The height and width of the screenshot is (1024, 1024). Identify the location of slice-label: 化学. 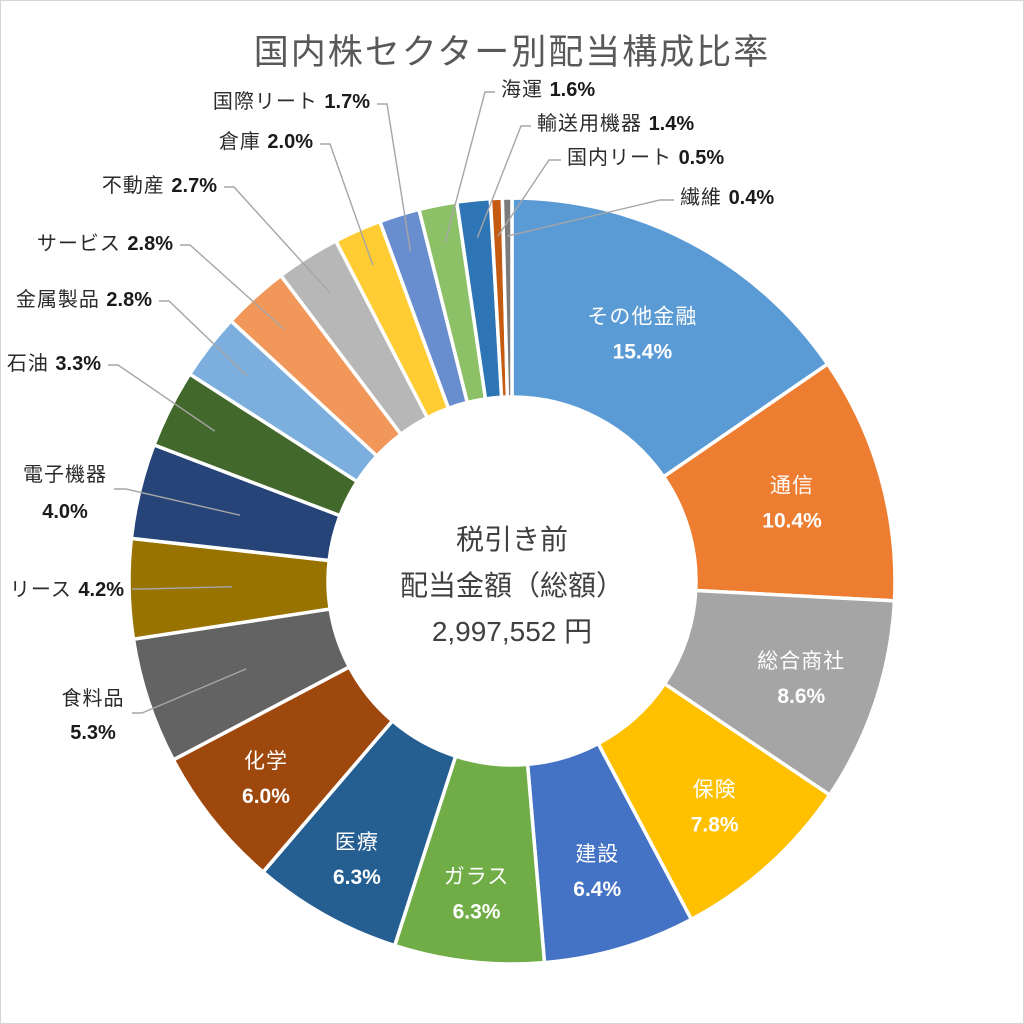
(266, 761).